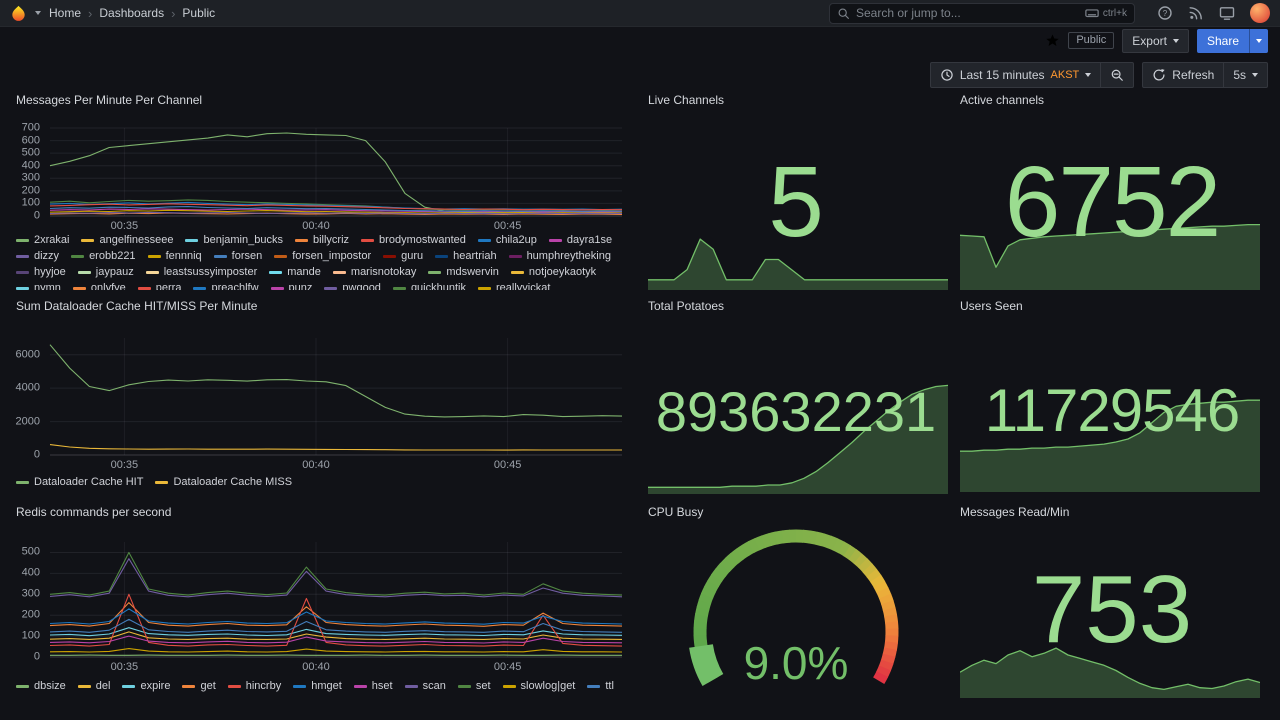  Describe the element at coordinates (18, 13) in the screenshot. I see `grafana-logo-icon` at that location.